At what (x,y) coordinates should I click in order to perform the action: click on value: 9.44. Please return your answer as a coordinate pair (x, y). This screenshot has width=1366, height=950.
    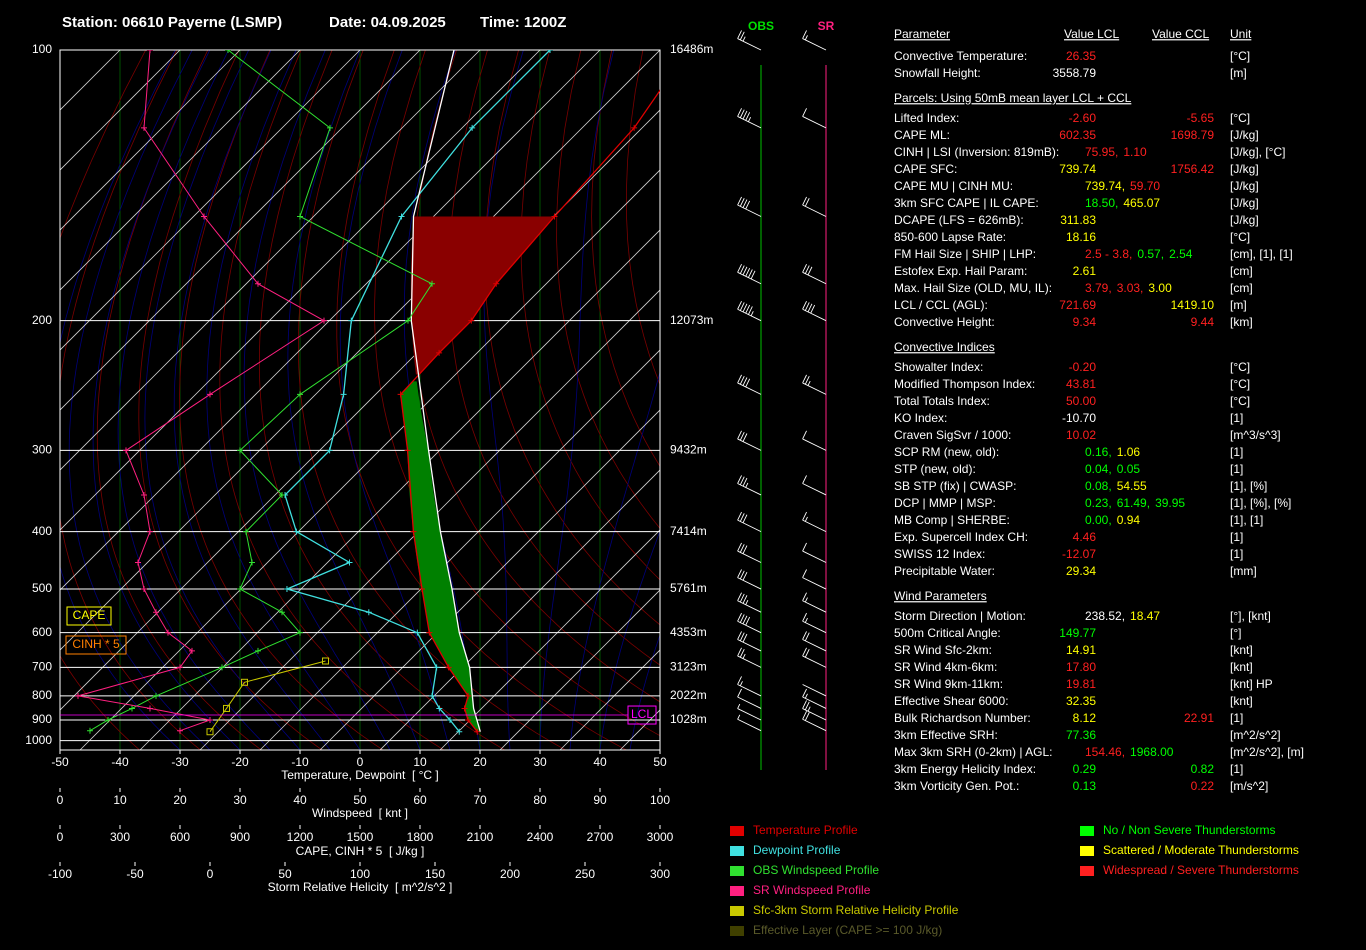
    Looking at the image, I should click on (1203, 322).